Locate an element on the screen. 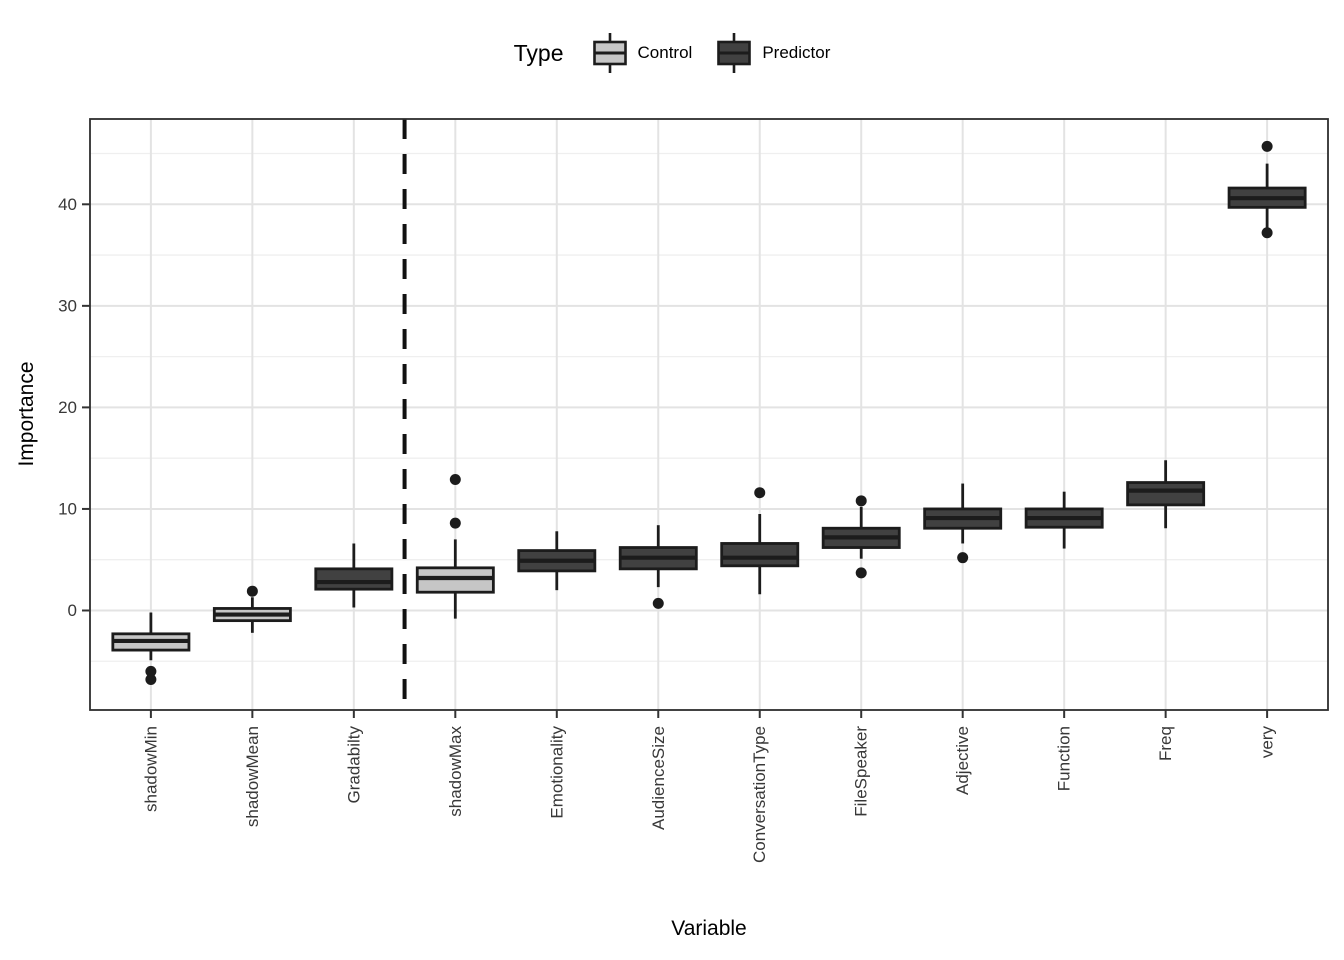  x-tick-label-shadowMean: shadowMean is located at coordinates (252, 776).